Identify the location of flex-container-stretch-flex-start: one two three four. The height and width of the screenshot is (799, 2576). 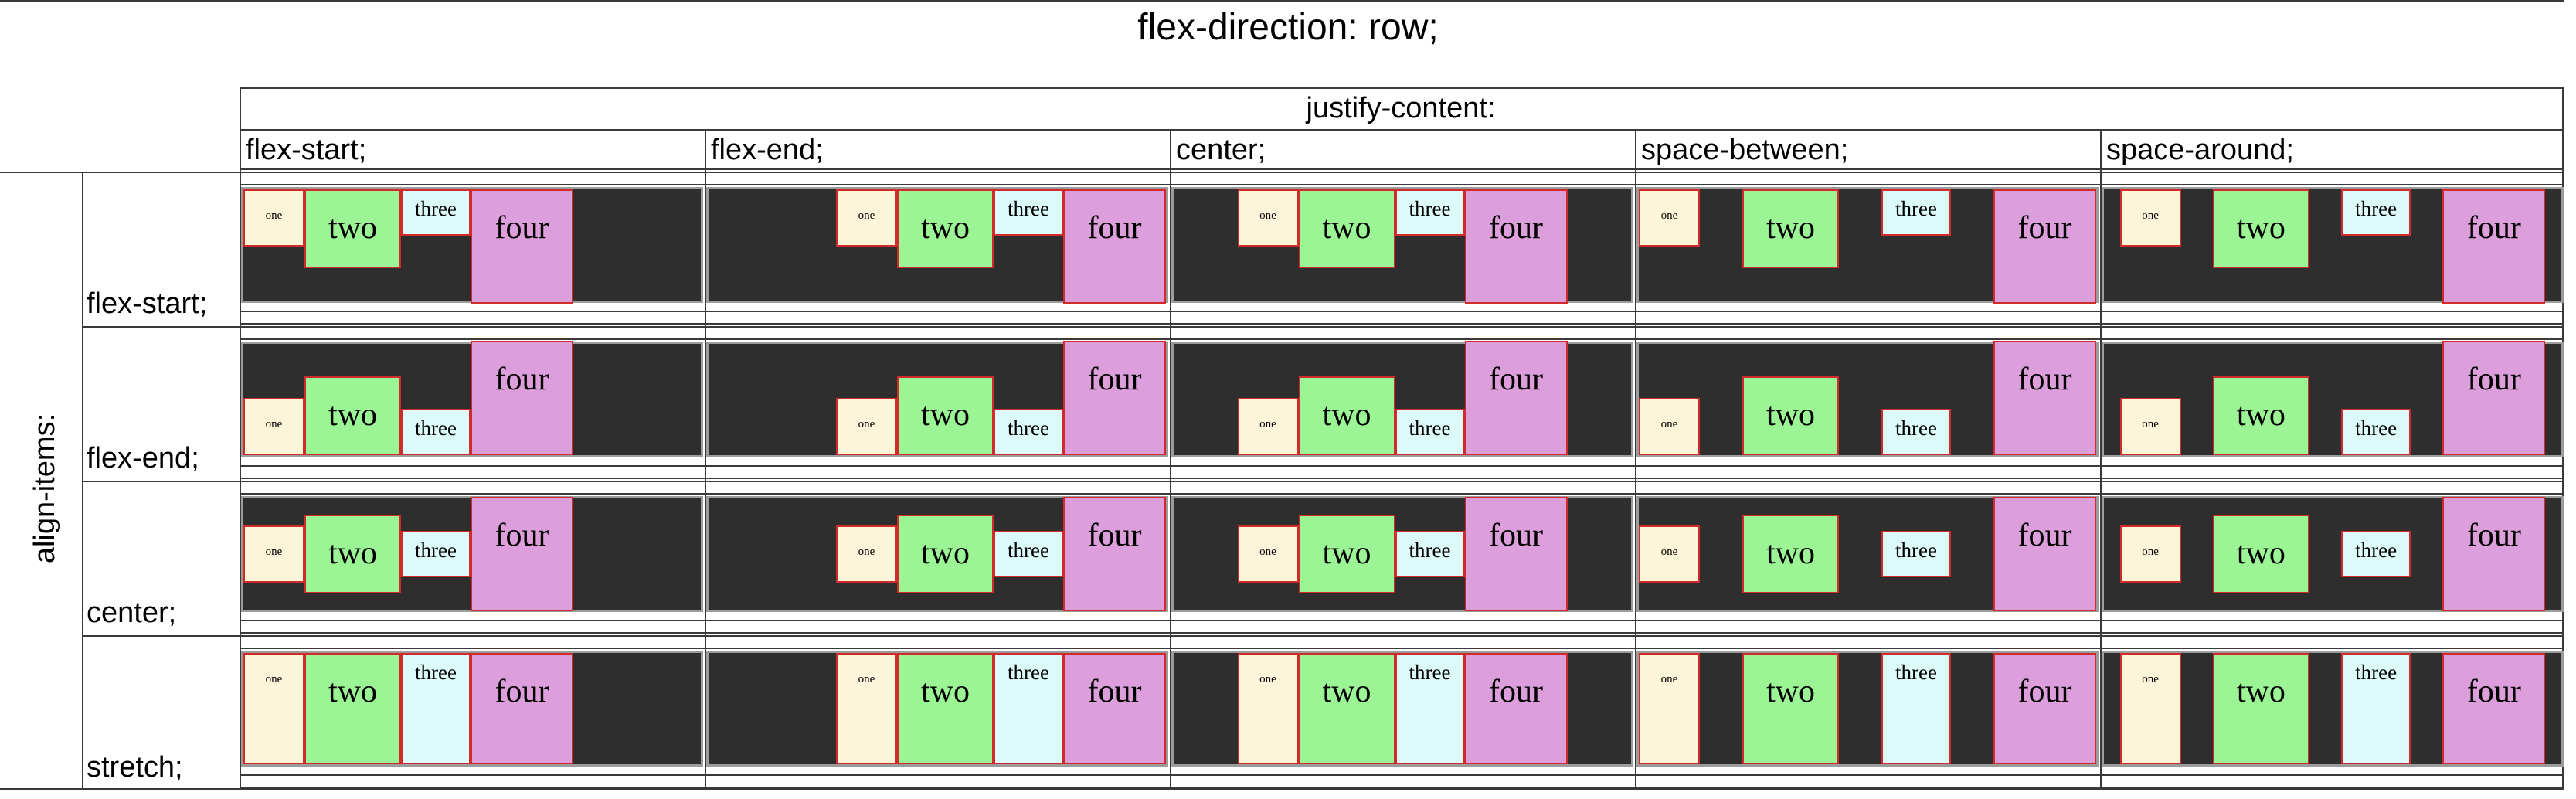
(472, 709).